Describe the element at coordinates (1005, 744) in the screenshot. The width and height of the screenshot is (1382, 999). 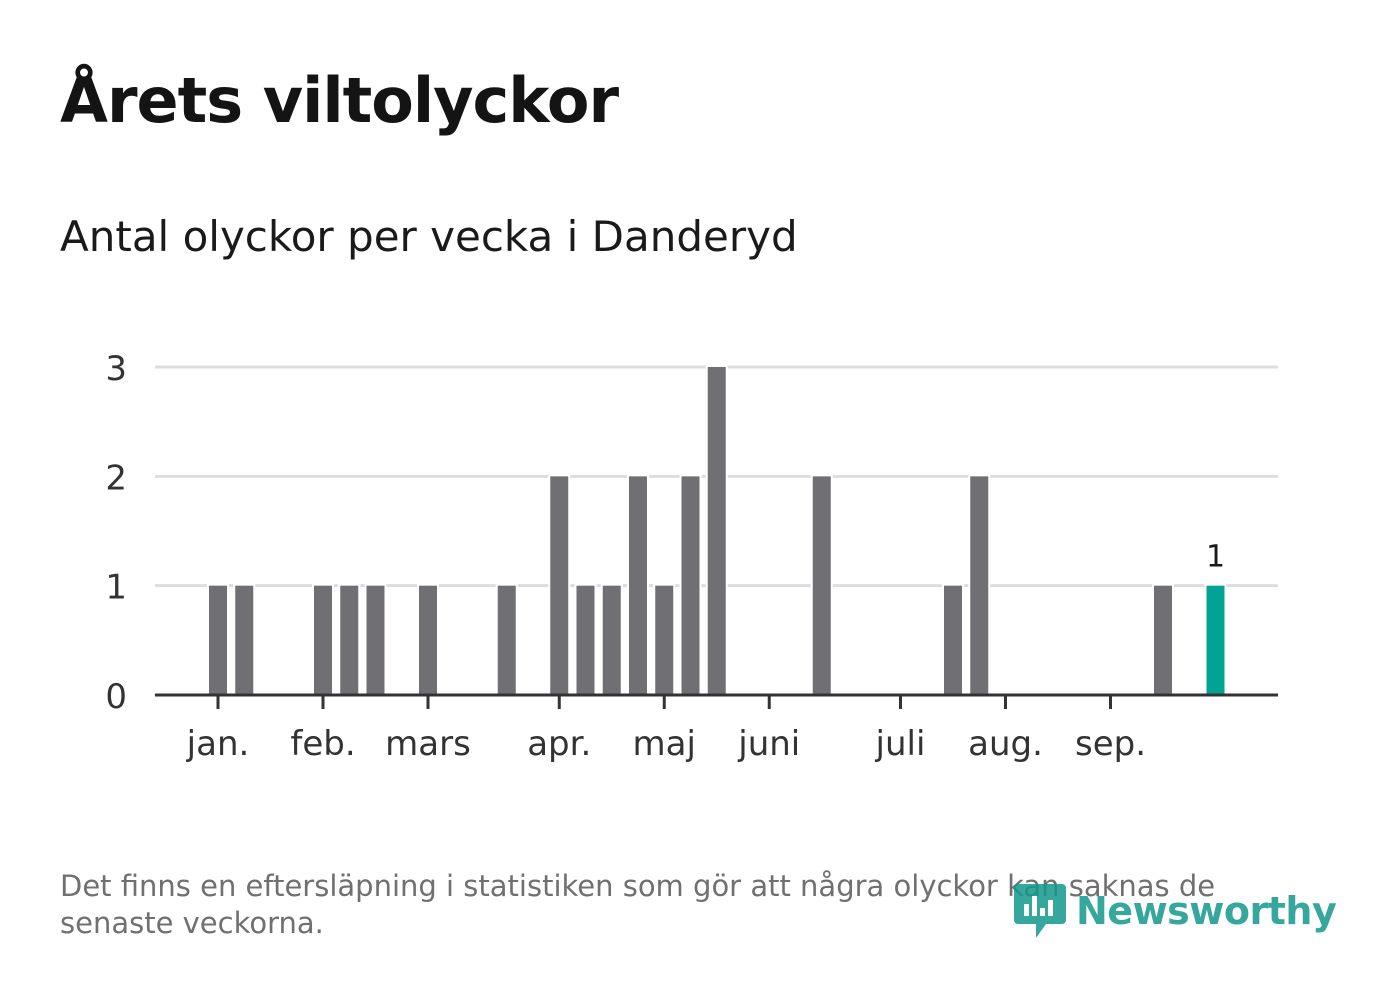
I see `x-tick-label: aug.` at that location.